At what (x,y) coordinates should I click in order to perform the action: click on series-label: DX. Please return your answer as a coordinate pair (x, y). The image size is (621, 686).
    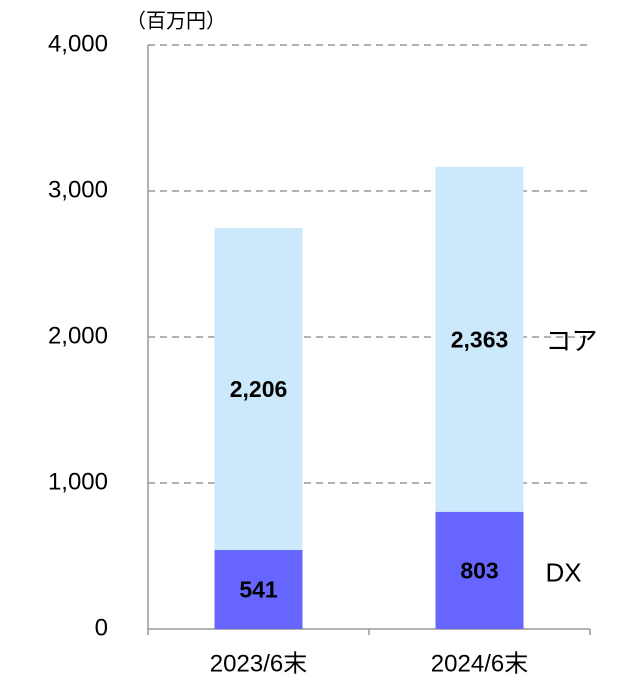
    Looking at the image, I should click on (564, 572).